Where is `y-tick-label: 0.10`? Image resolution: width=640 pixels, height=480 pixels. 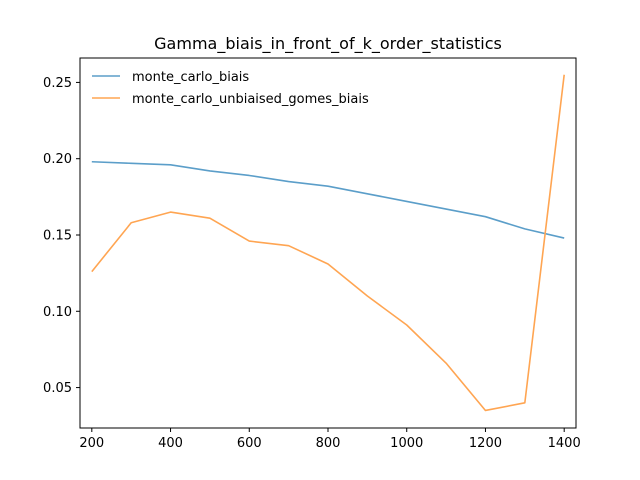
y-tick-label: 0.10 is located at coordinates (57, 312).